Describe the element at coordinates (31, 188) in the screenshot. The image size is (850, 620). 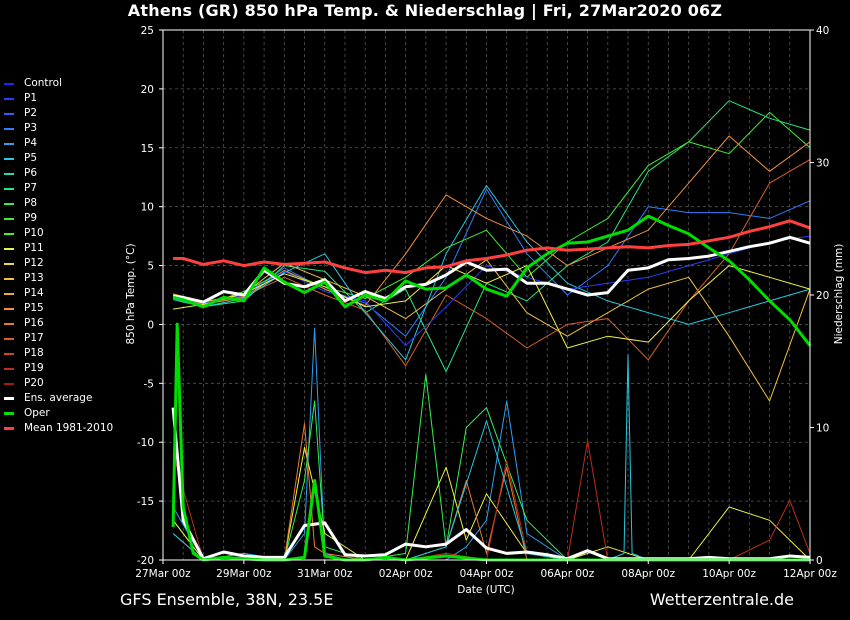
I see `legend-label: P7` at that location.